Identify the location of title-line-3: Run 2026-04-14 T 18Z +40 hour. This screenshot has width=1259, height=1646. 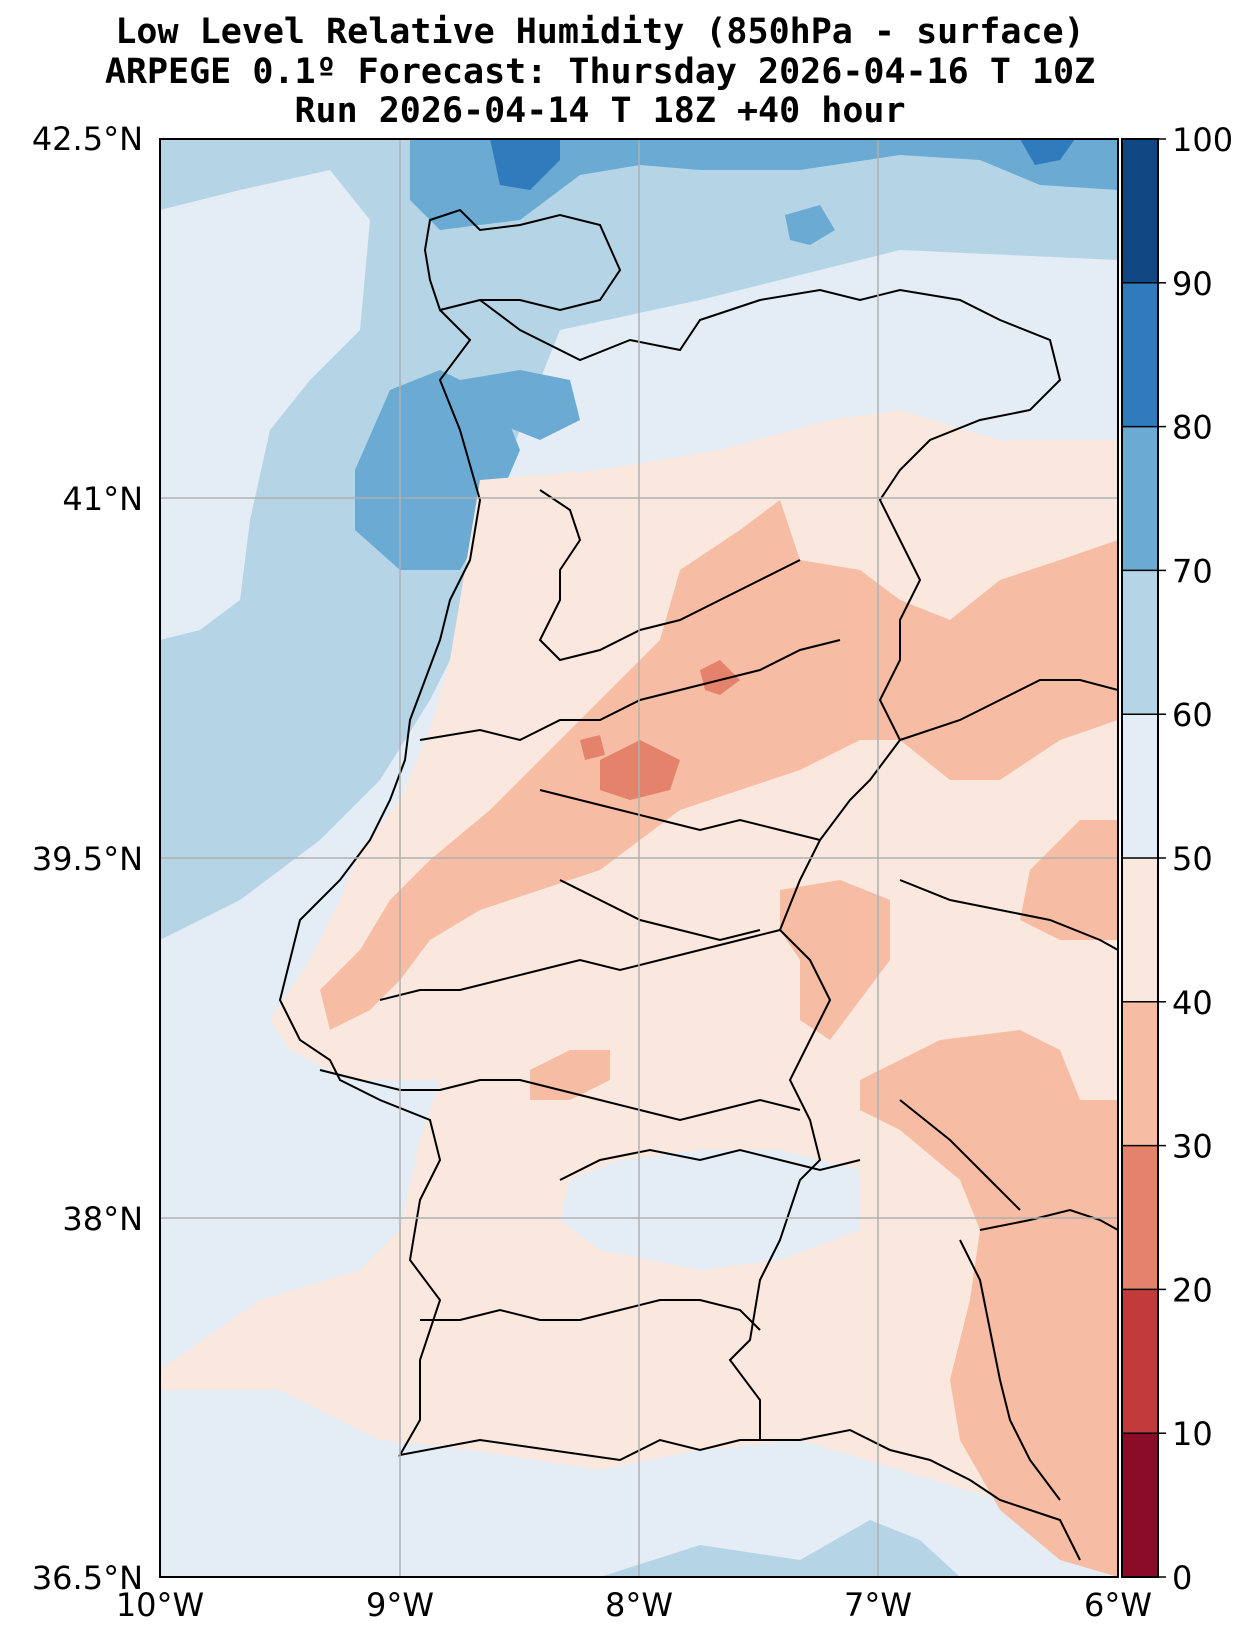
(600, 111).